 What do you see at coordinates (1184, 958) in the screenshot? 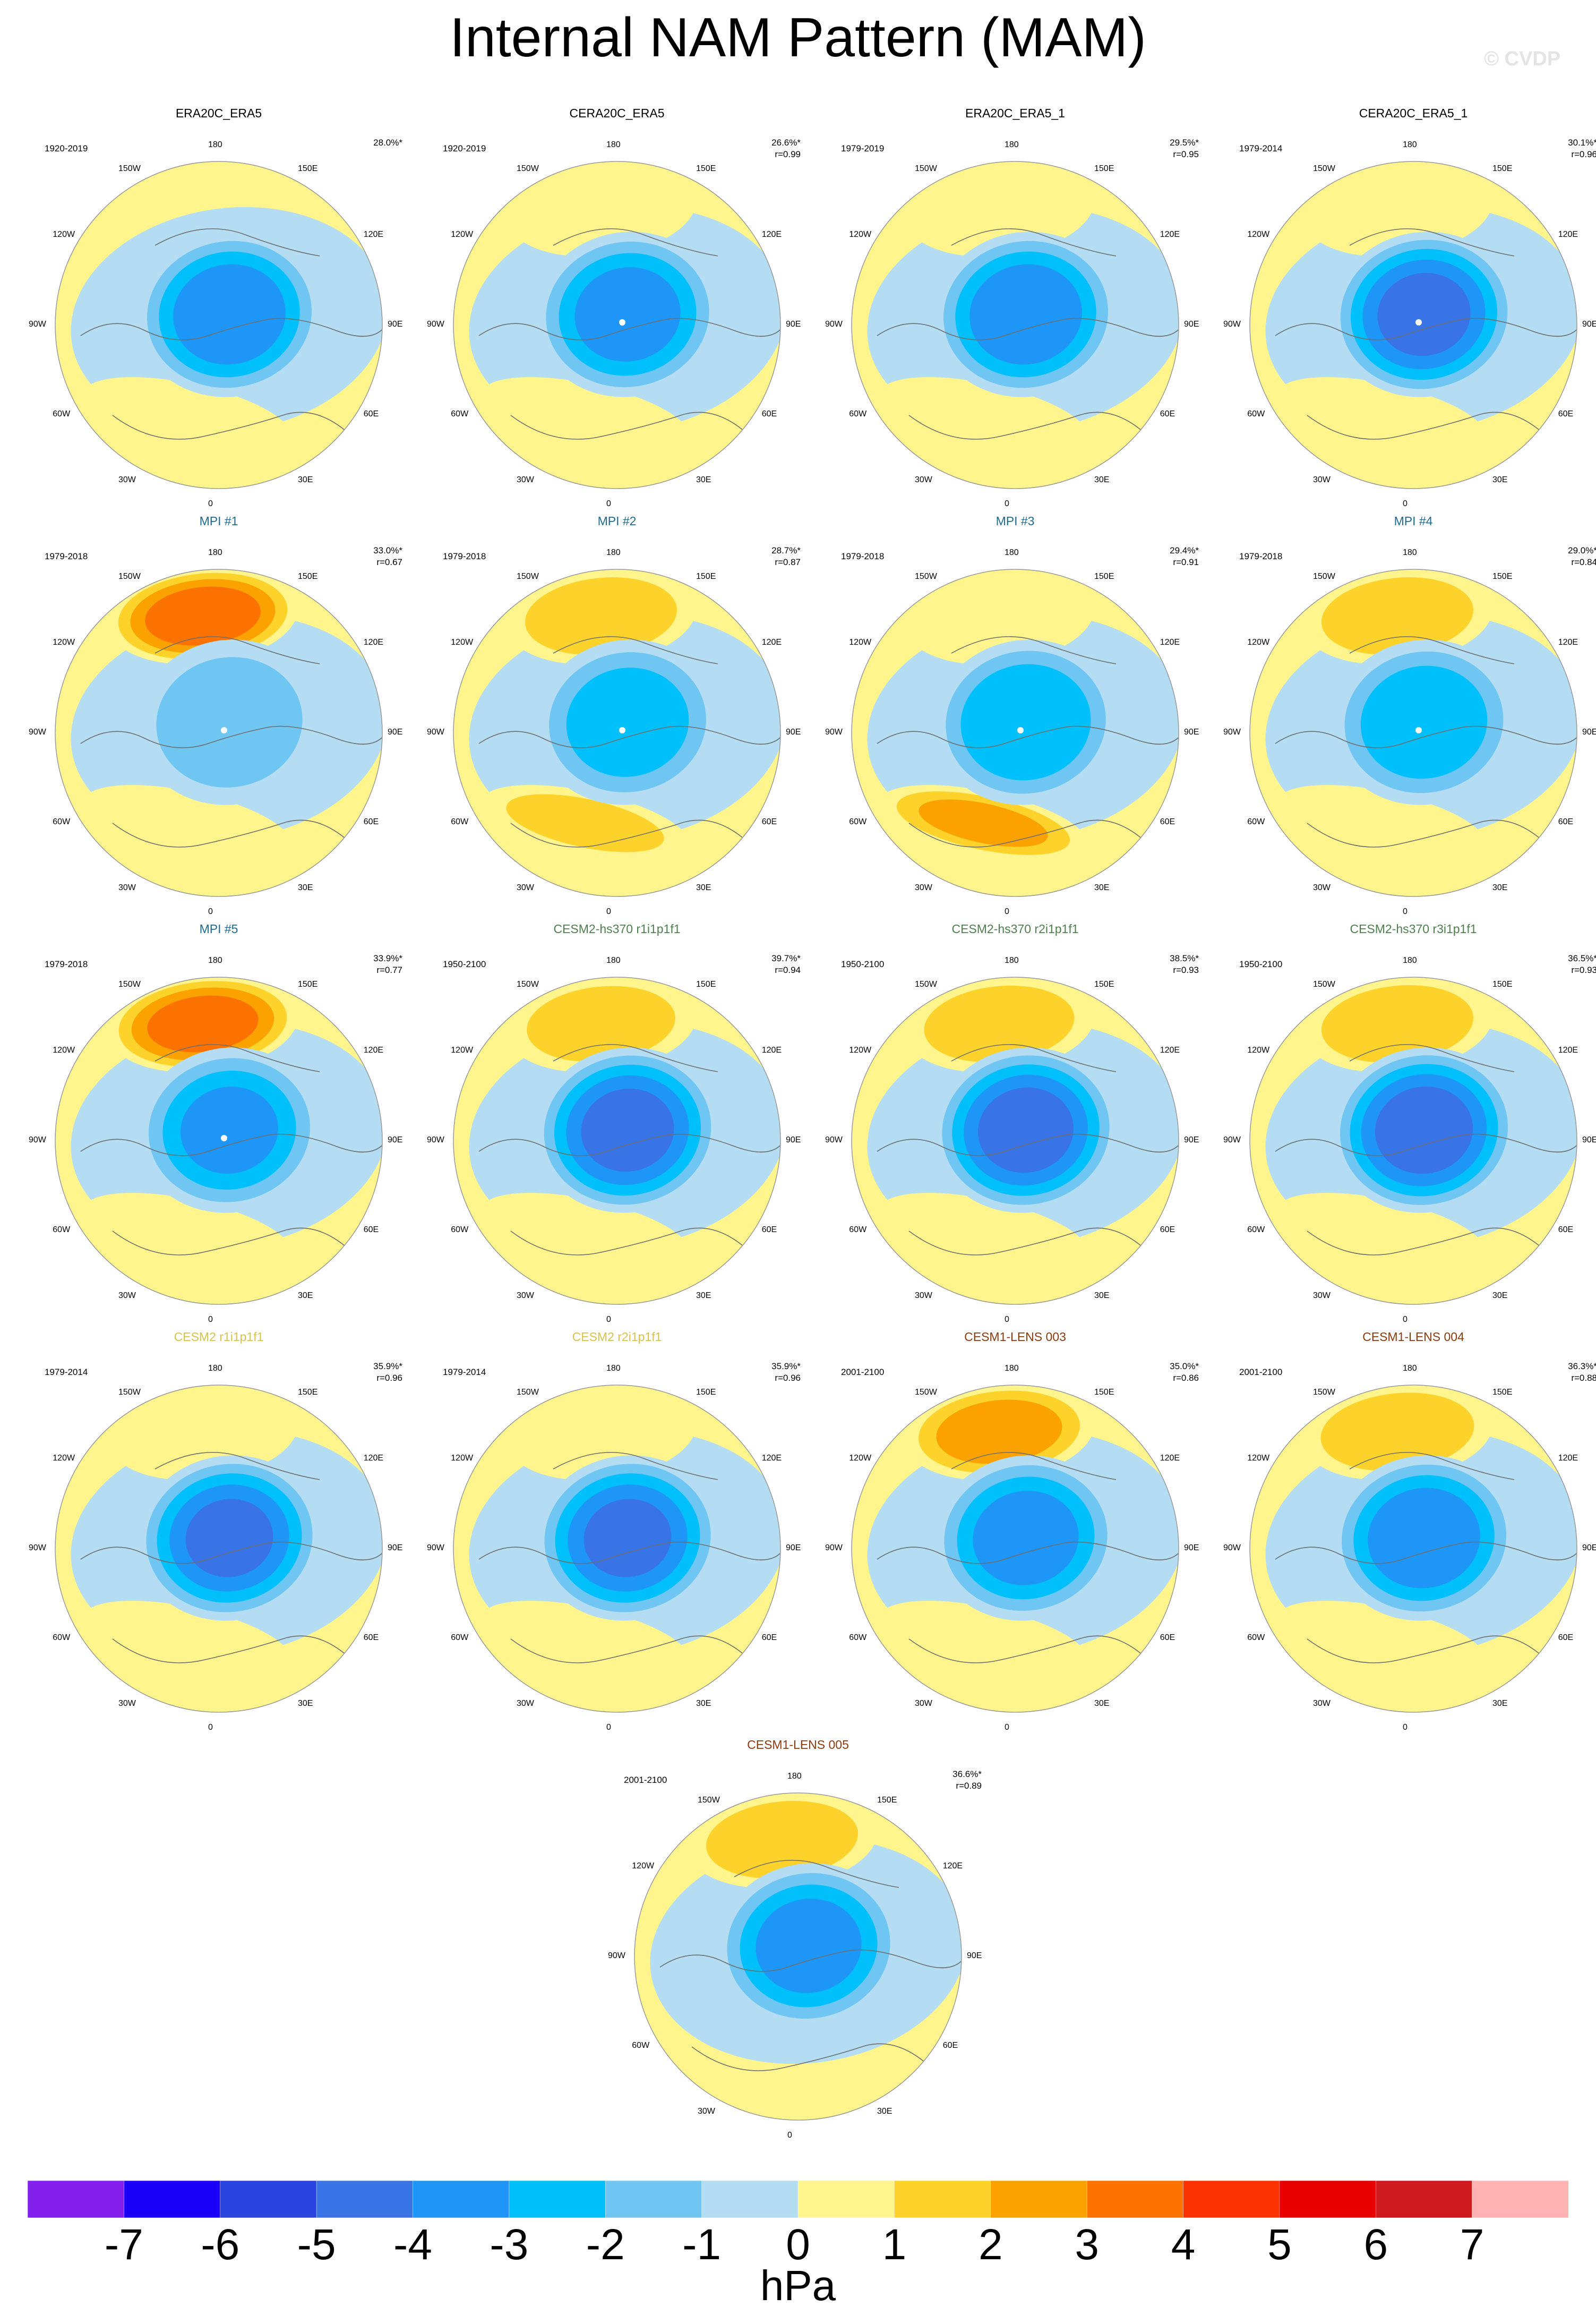
I see `explained-variance: 38.5%*` at bounding box center [1184, 958].